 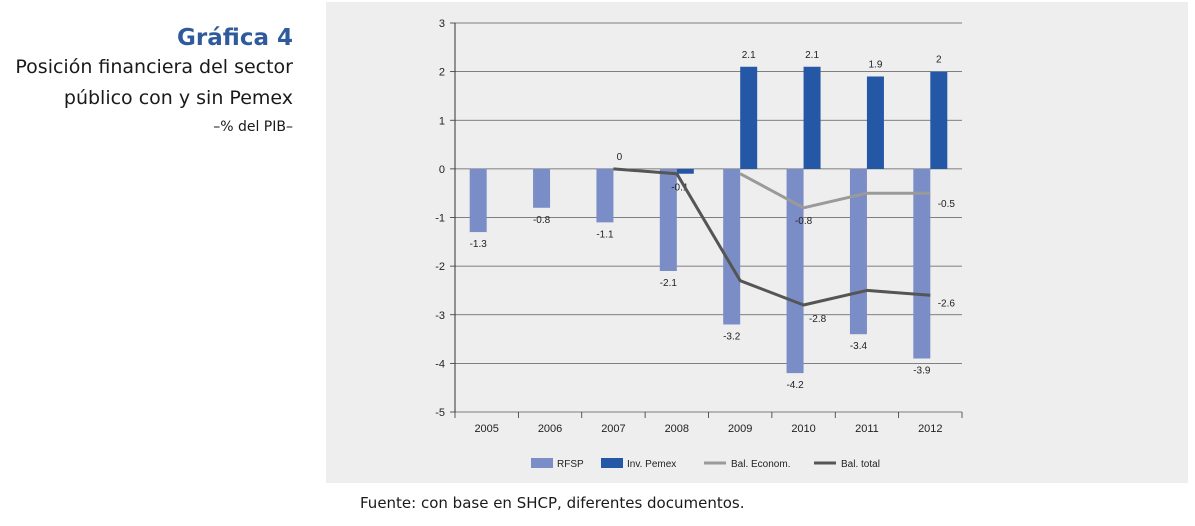 What do you see at coordinates (613, 429) in the screenshot?
I see `x-tick-label: 2007` at bounding box center [613, 429].